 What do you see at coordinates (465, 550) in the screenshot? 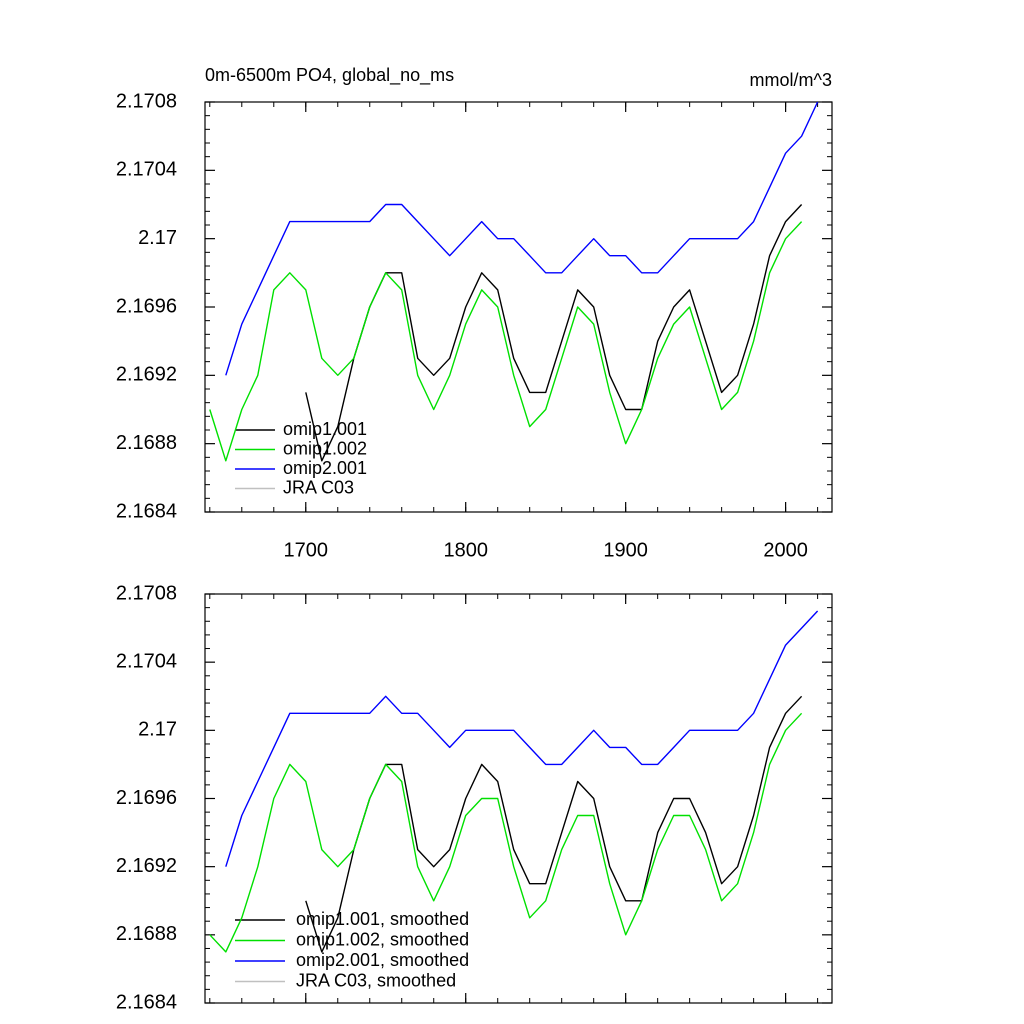
I see `x-tick-label: 1800` at bounding box center [465, 550].